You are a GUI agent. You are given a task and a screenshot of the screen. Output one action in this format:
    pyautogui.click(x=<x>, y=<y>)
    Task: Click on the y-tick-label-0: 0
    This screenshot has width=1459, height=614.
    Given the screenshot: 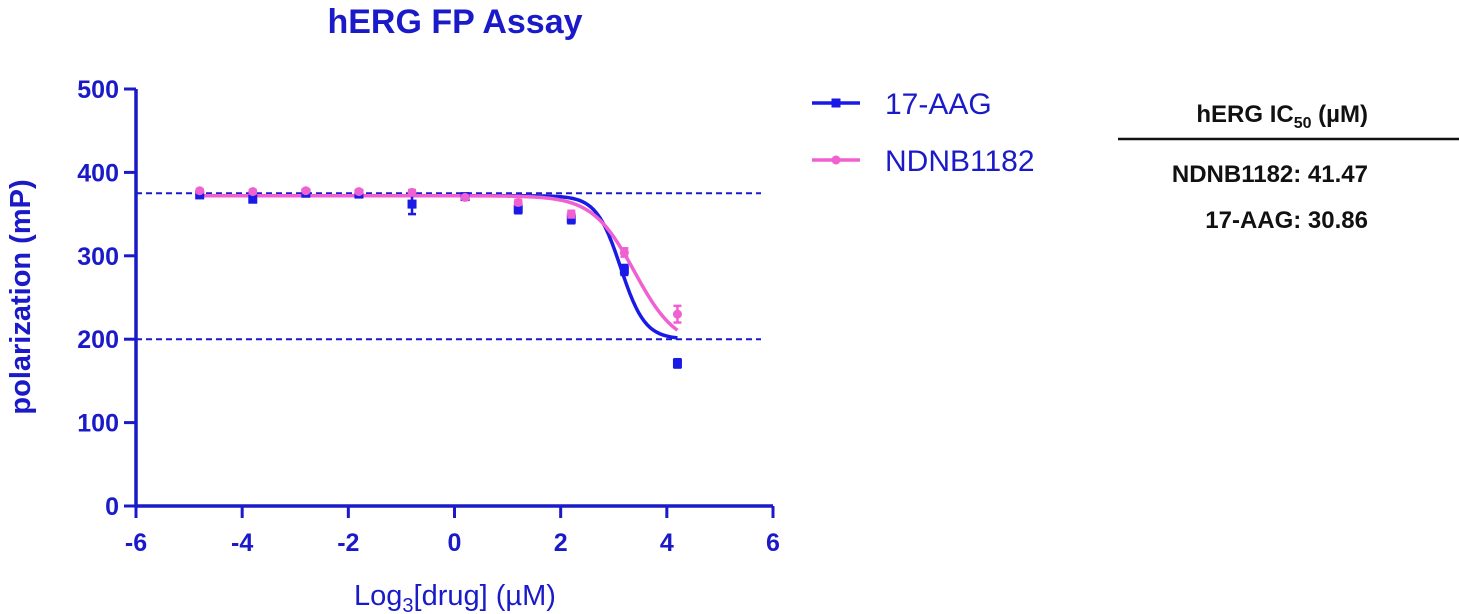 What is the action you would take?
    pyautogui.click(x=112, y=507)
    